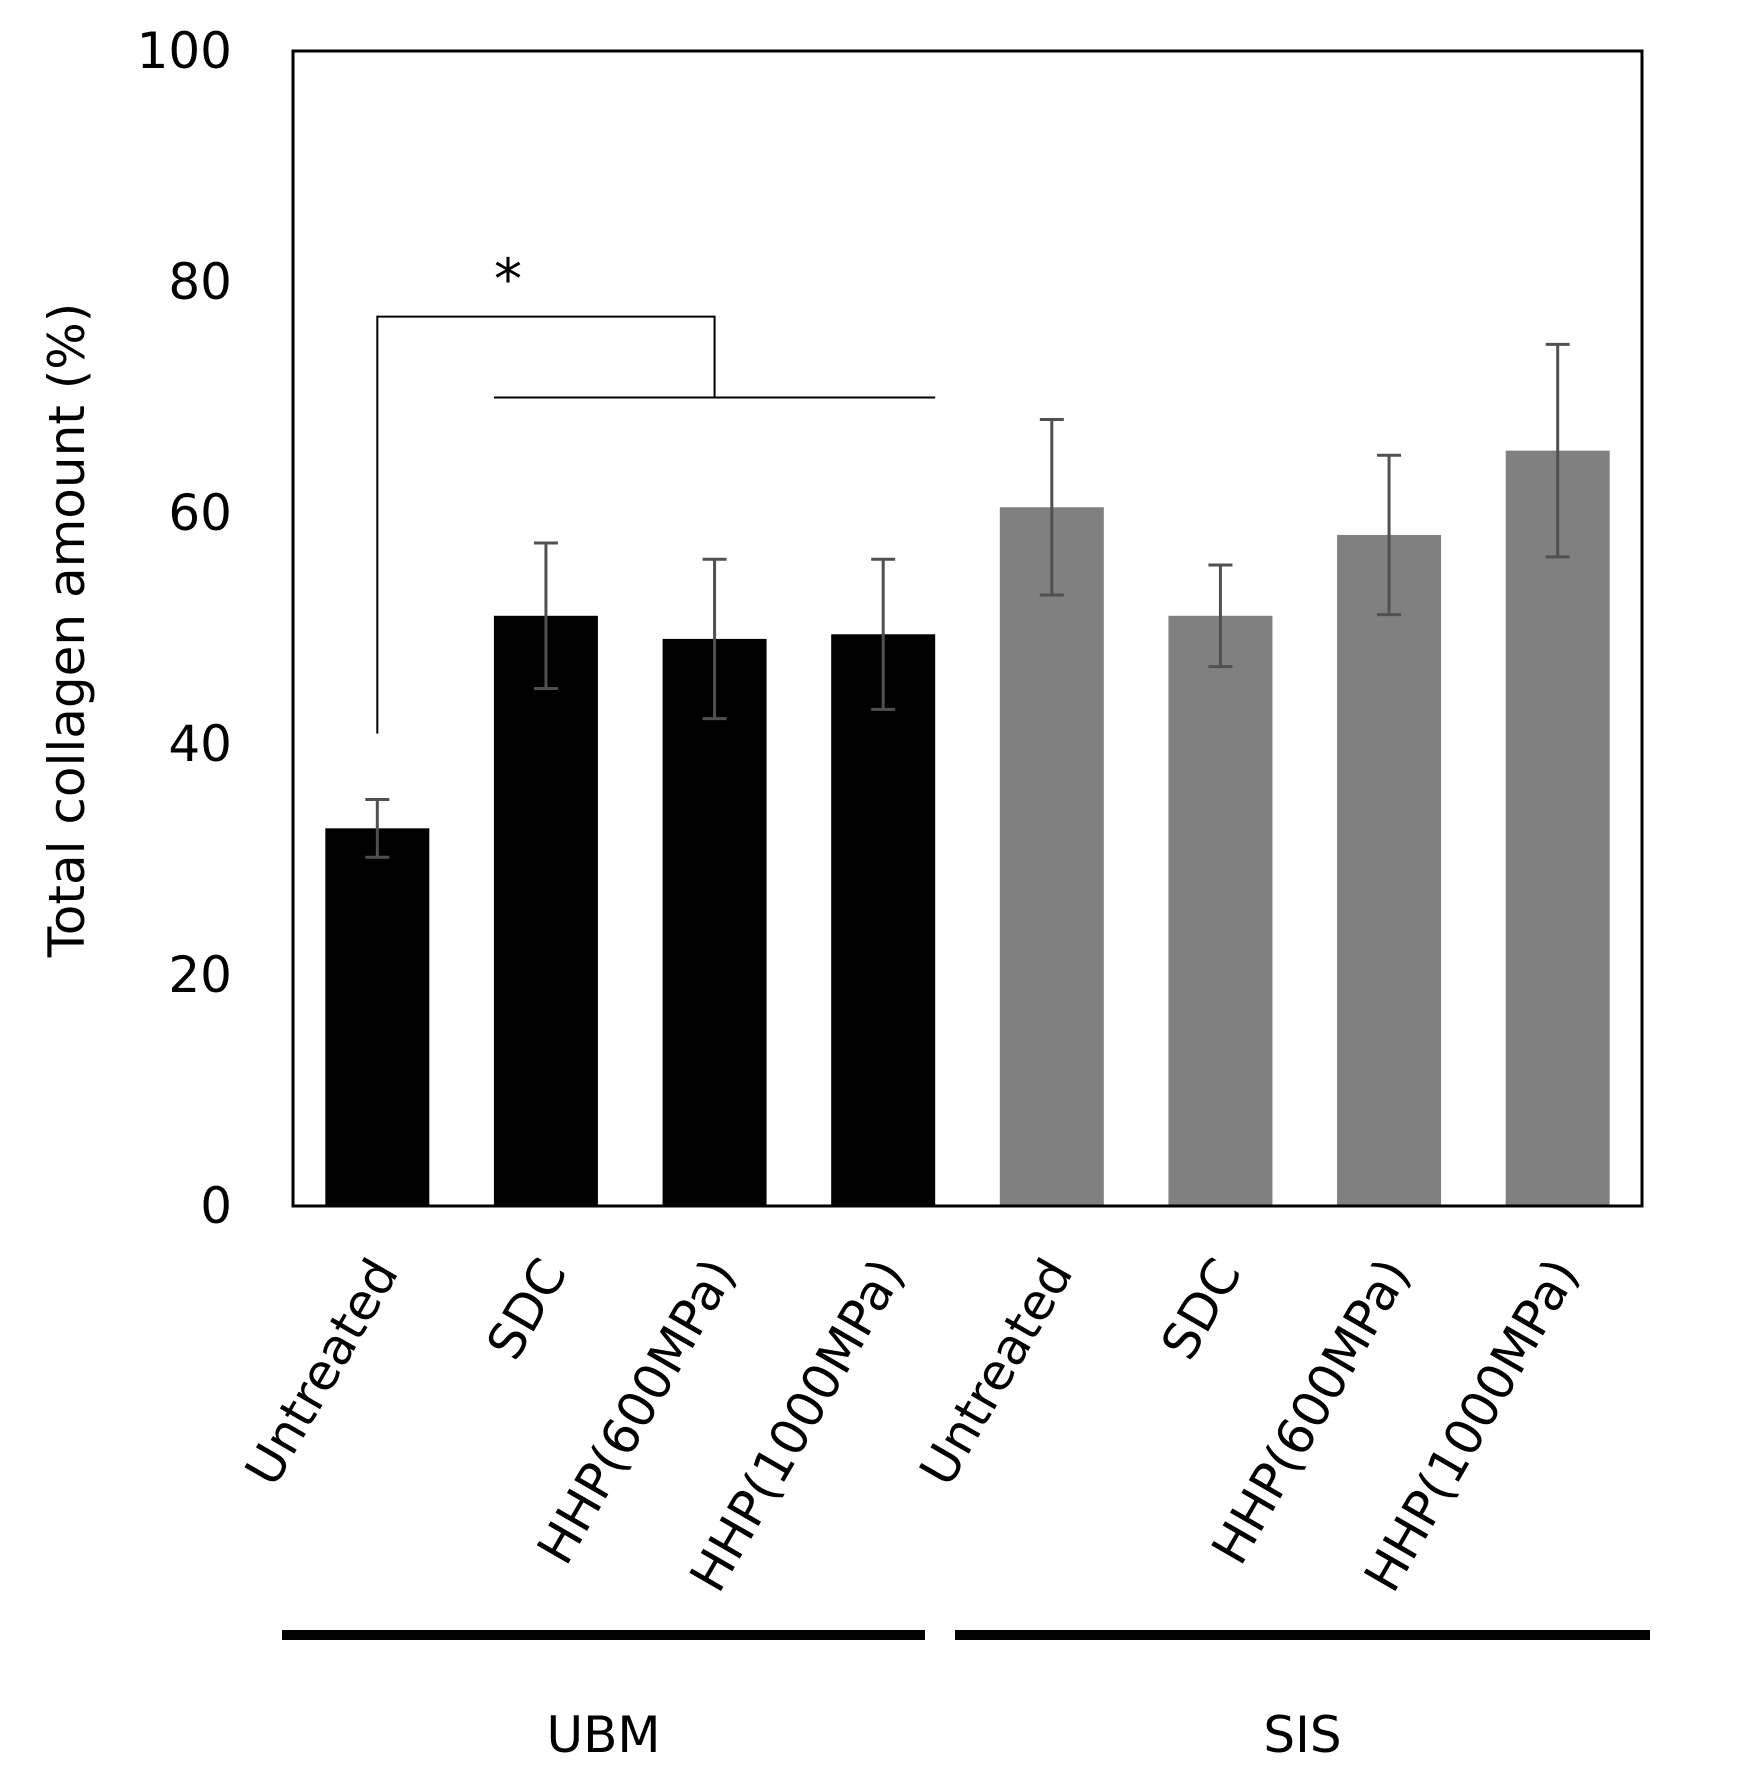  I want to click on group-underline-sis, so click(1302, 1635).